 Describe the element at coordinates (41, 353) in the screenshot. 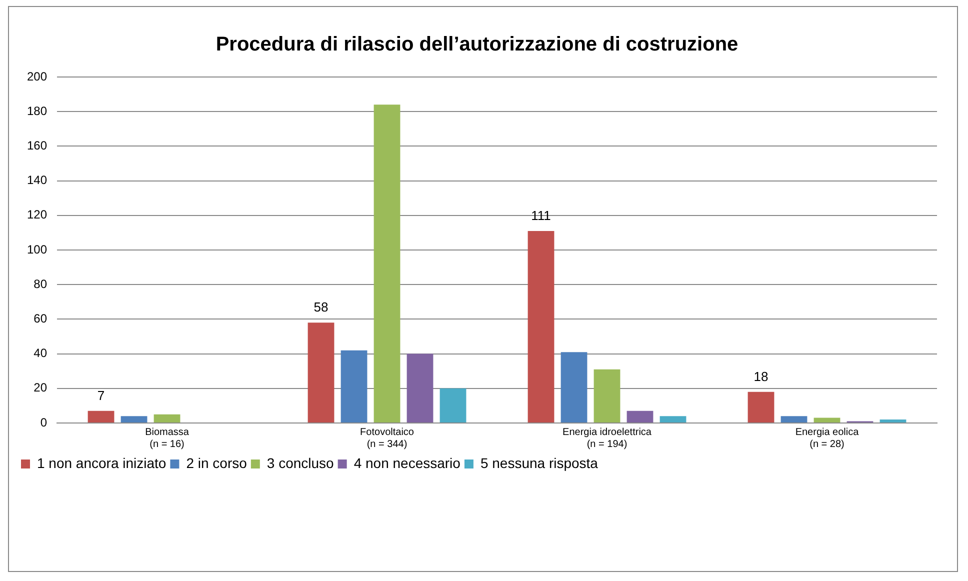

I see `y-tick-label: 40` at that location.